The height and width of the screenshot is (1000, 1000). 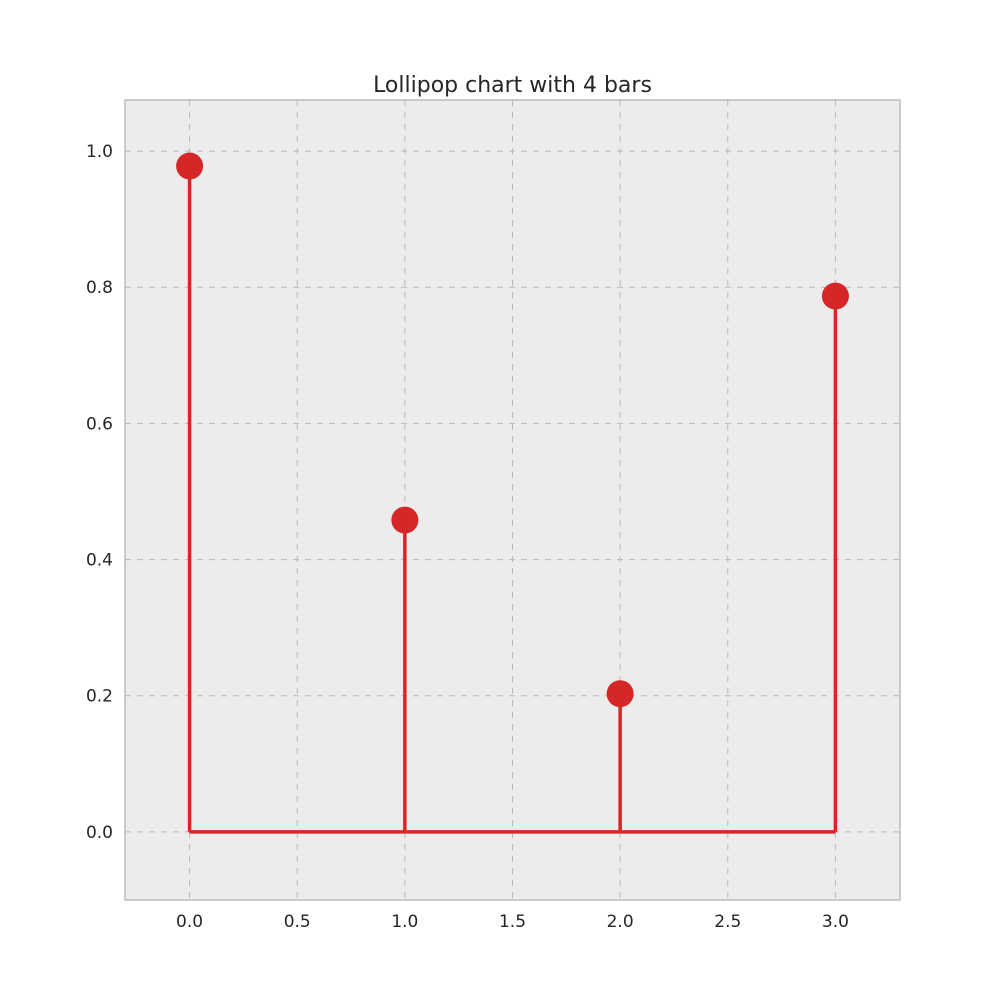 I want to click on x-tick-label: 0.0, so click(x=189, y=922).